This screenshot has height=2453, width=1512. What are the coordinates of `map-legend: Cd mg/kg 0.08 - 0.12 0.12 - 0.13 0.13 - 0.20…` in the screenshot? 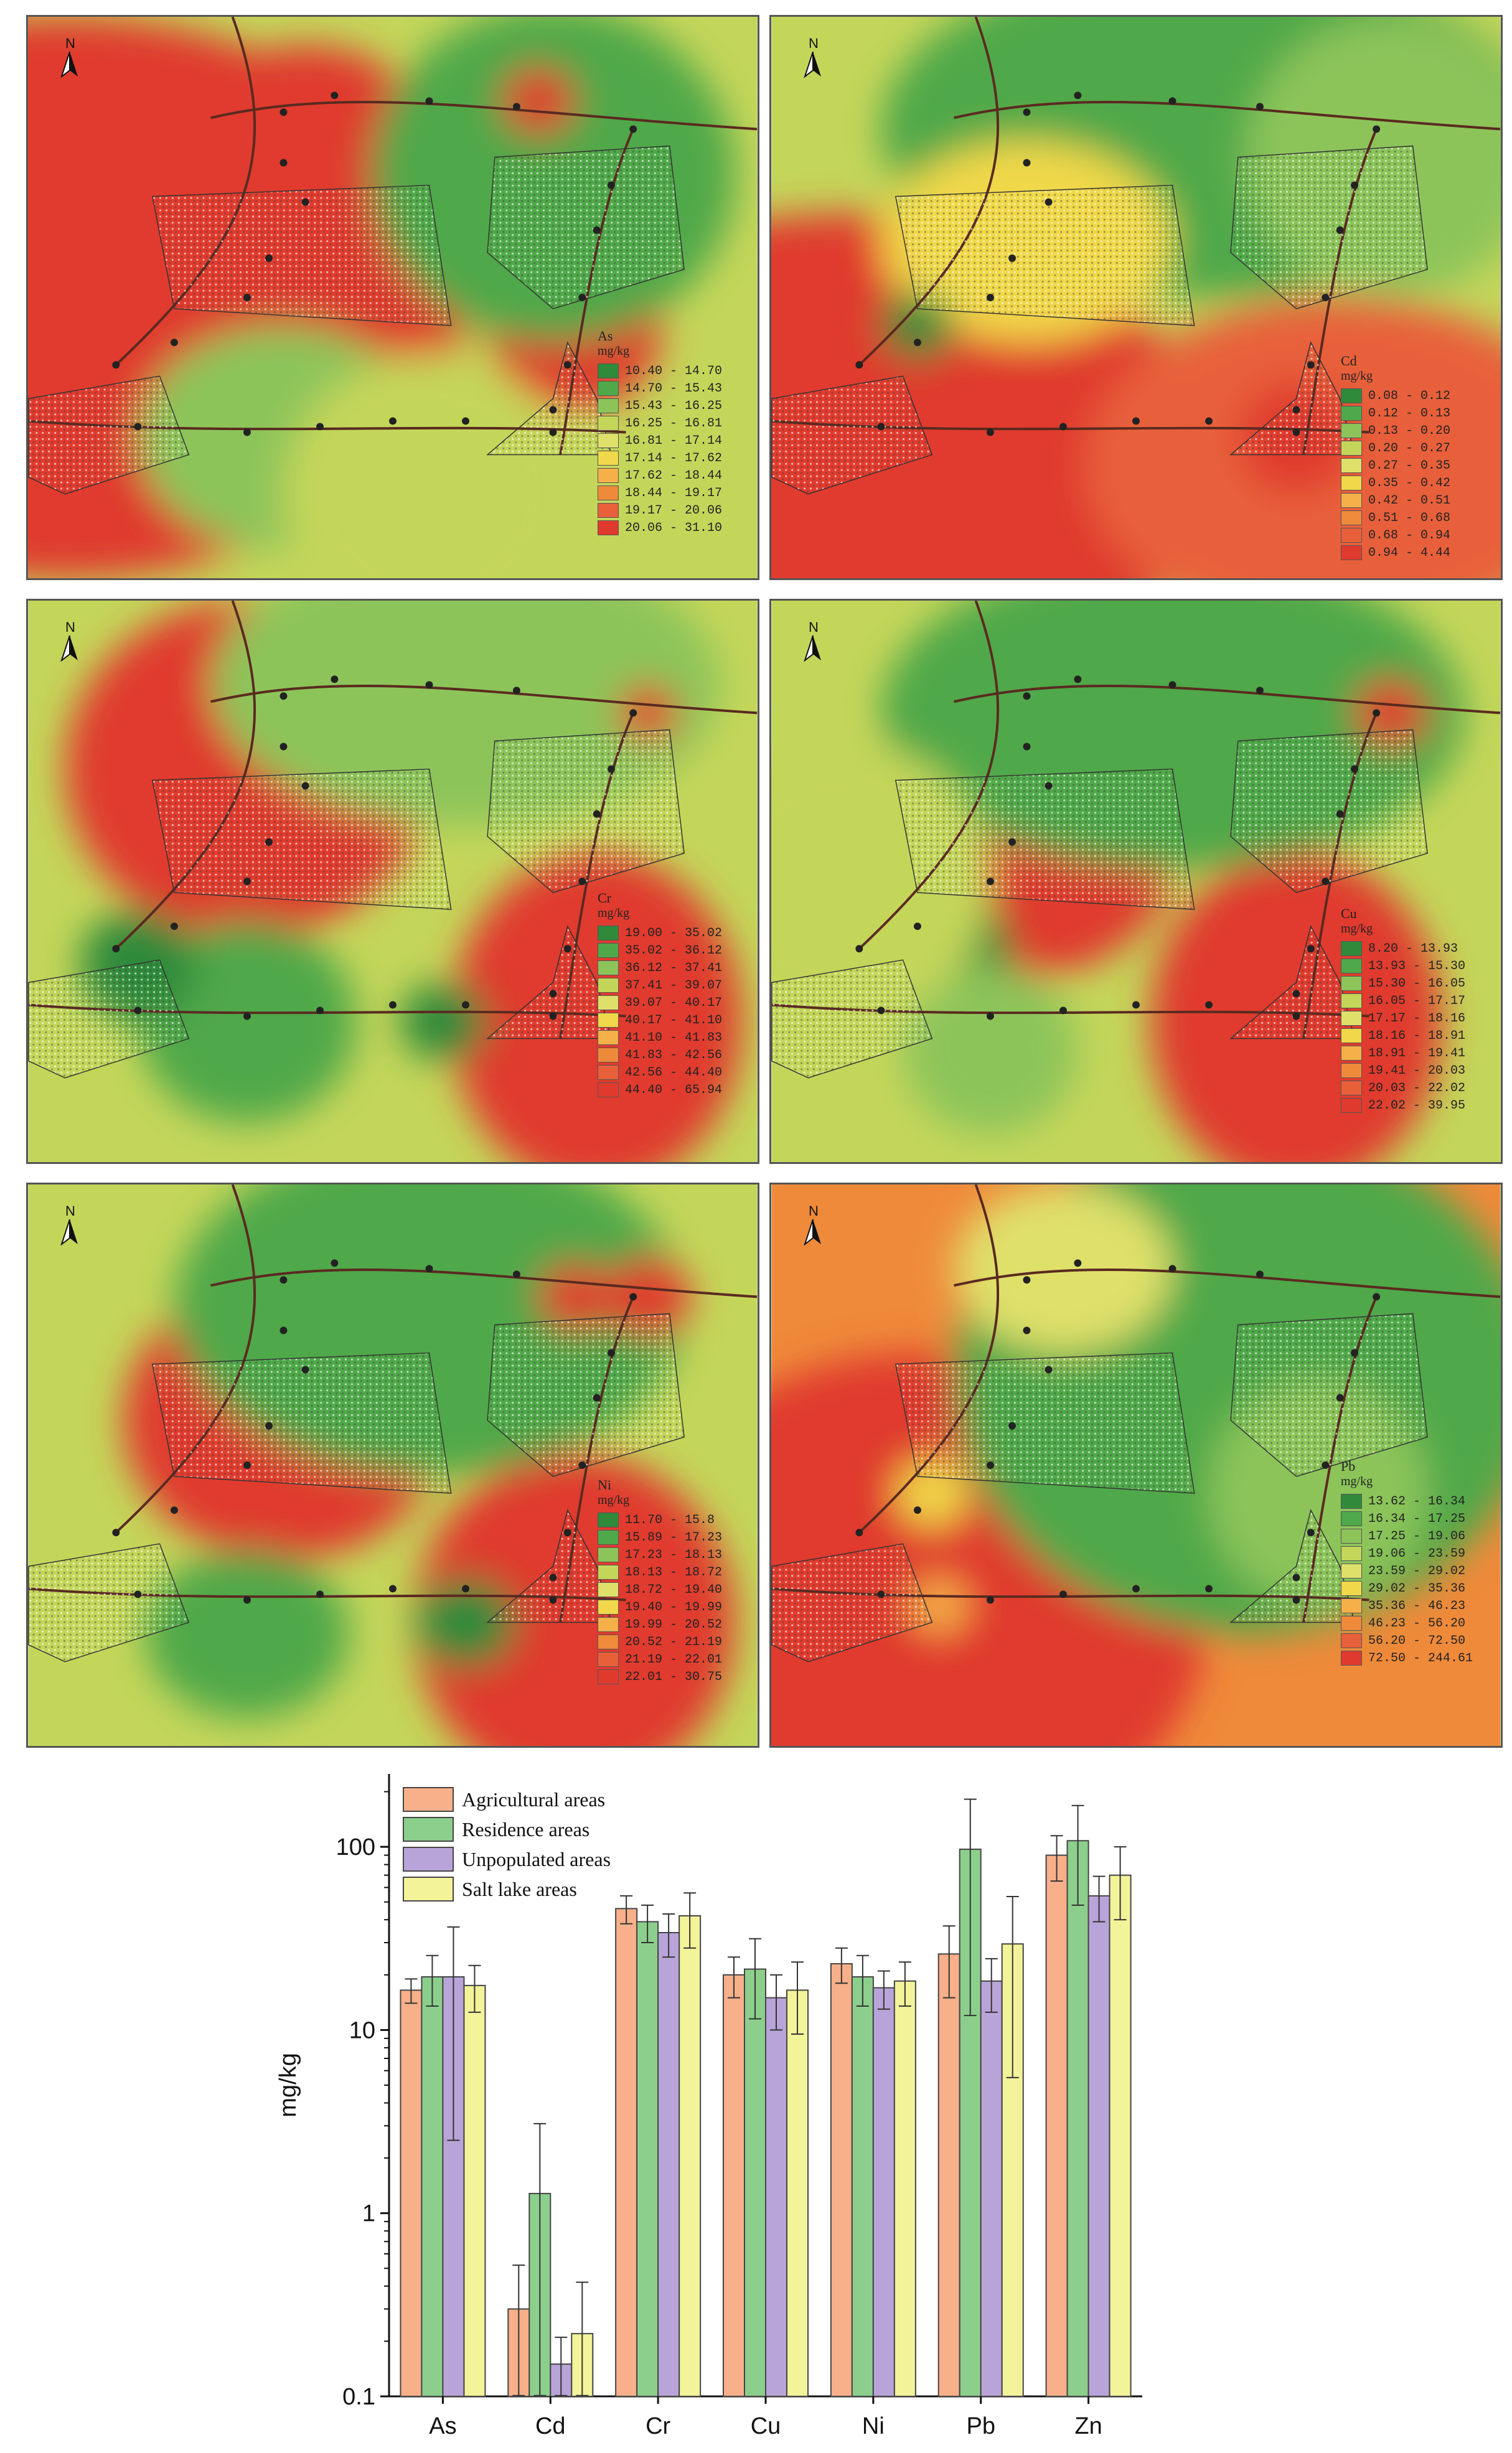 It's located at (1414, 457).